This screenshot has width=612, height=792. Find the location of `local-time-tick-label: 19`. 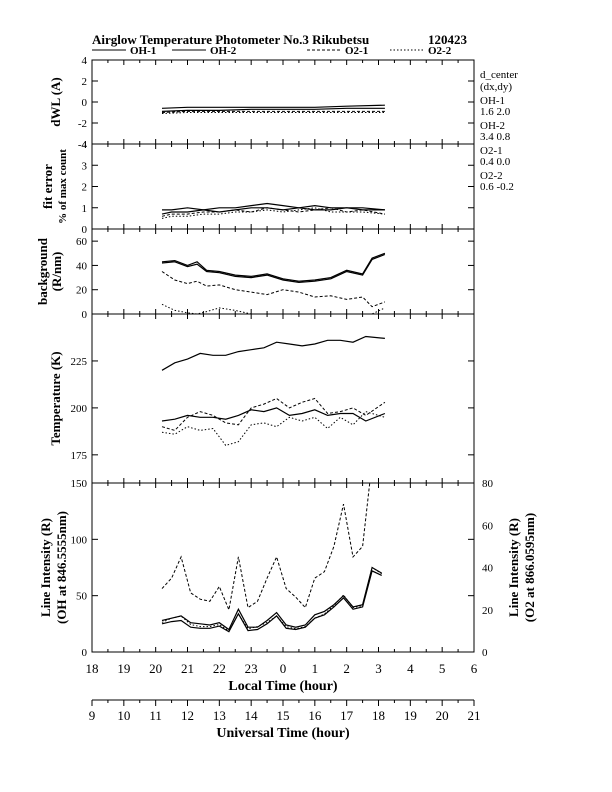

local-time-tick-label: 19 is located at coordinates (123, 668).